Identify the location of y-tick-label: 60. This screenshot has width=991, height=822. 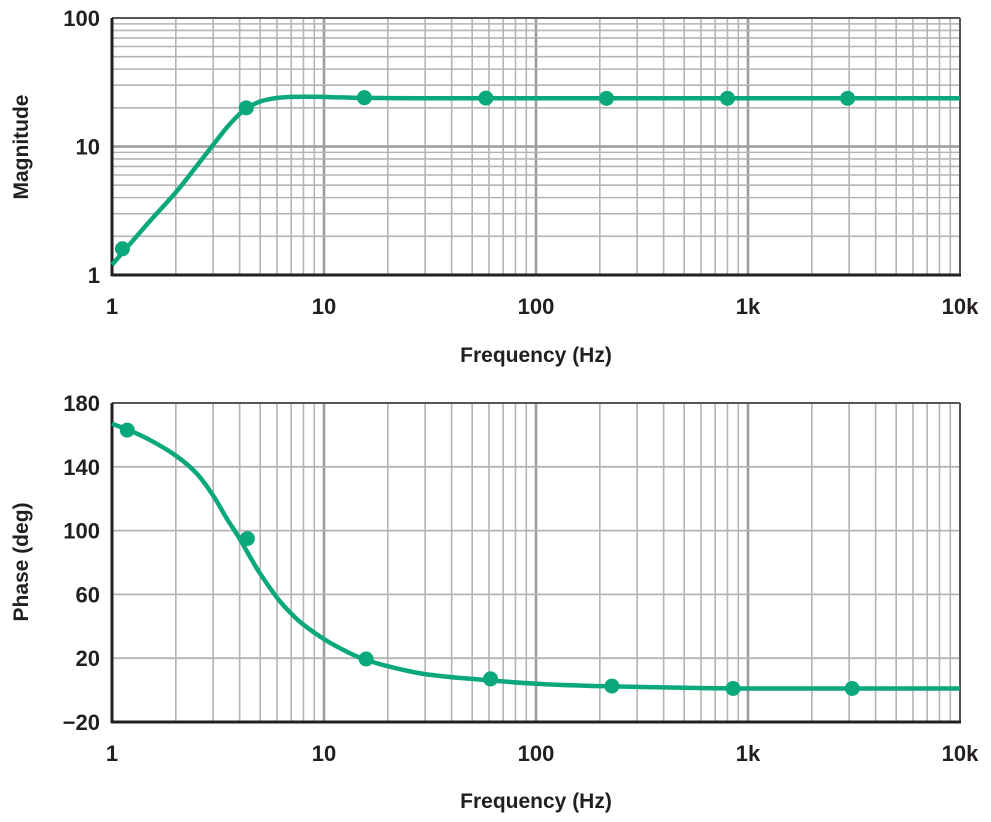
(88, 594).